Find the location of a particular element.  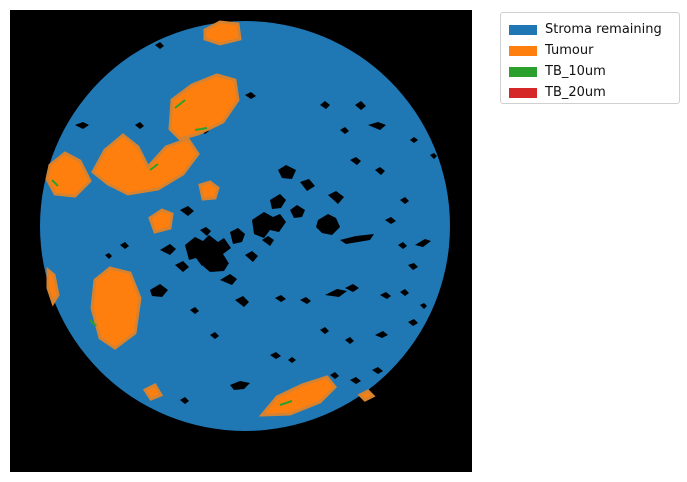

legend-label-tumour: Tumour is located at coordinates (569, 50).